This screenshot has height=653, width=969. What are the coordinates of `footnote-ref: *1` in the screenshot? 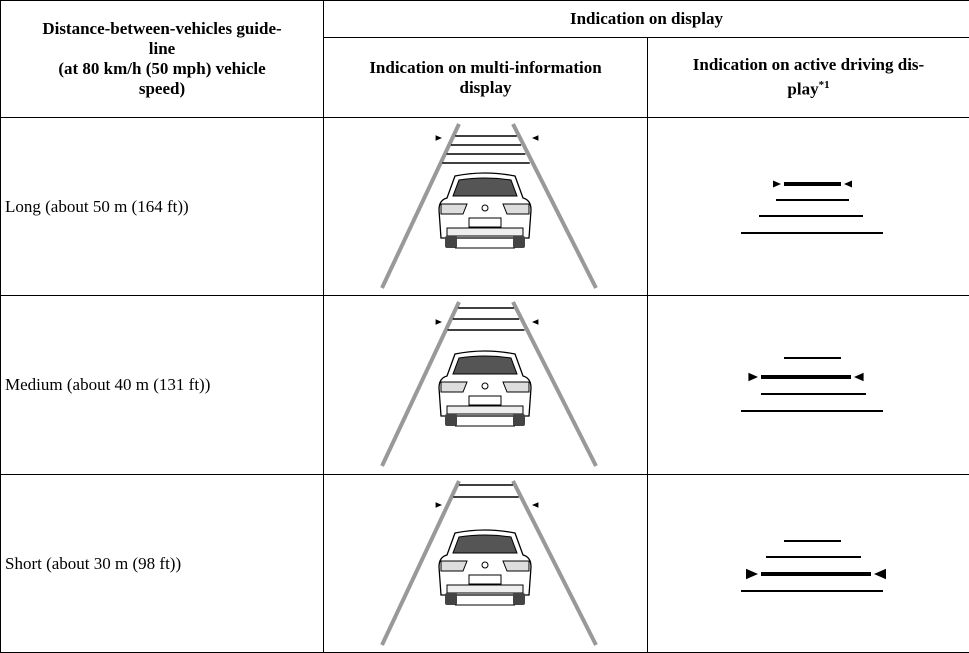 It's located at (824, 85).